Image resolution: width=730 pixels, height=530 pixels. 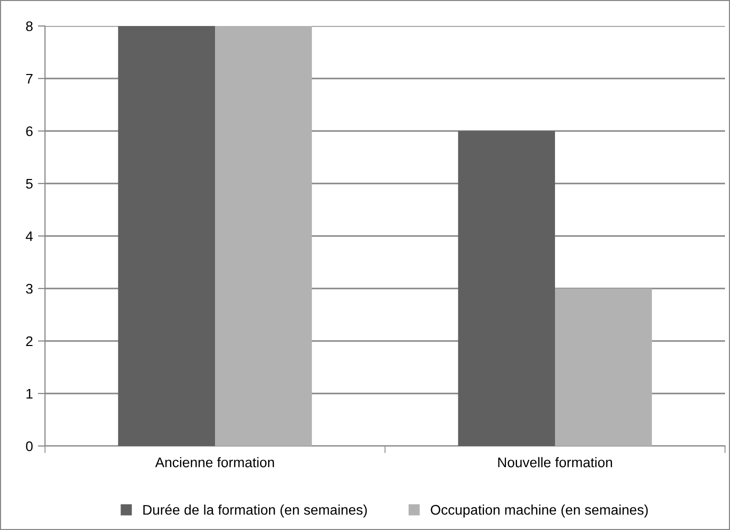 What do you see at coordinates (29, 131) in the screenshot?
I see `y-tick-label: 6` at bounding box center [29, 131].